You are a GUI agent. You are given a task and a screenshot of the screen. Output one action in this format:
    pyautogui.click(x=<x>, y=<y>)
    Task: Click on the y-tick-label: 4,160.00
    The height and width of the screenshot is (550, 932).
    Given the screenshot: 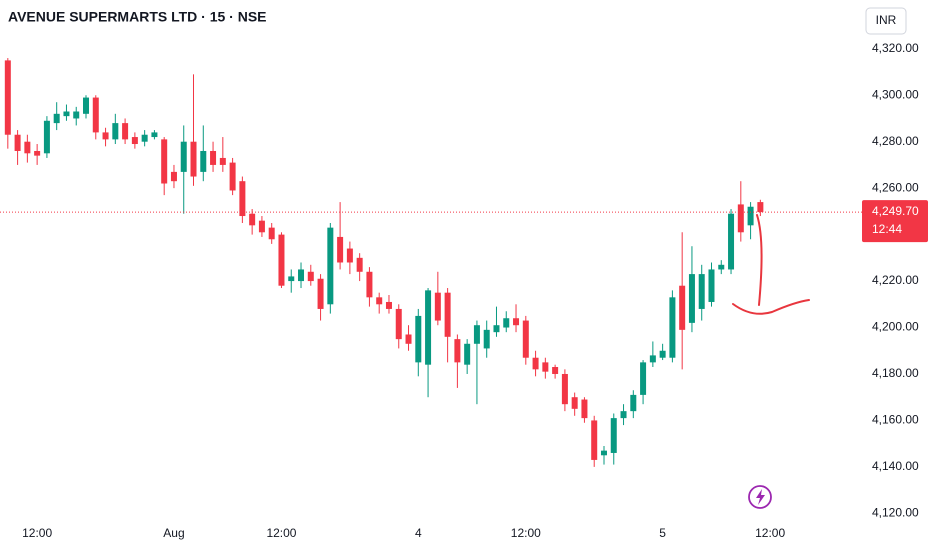 What is the action you would take?
    pyautogui.click(x=895, y=420)
    